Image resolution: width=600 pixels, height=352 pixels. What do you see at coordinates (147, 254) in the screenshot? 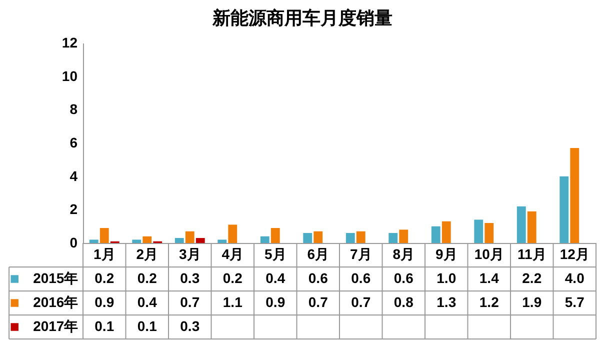
I see `x-tick-label: 2月` at bounding box center [147, 254].